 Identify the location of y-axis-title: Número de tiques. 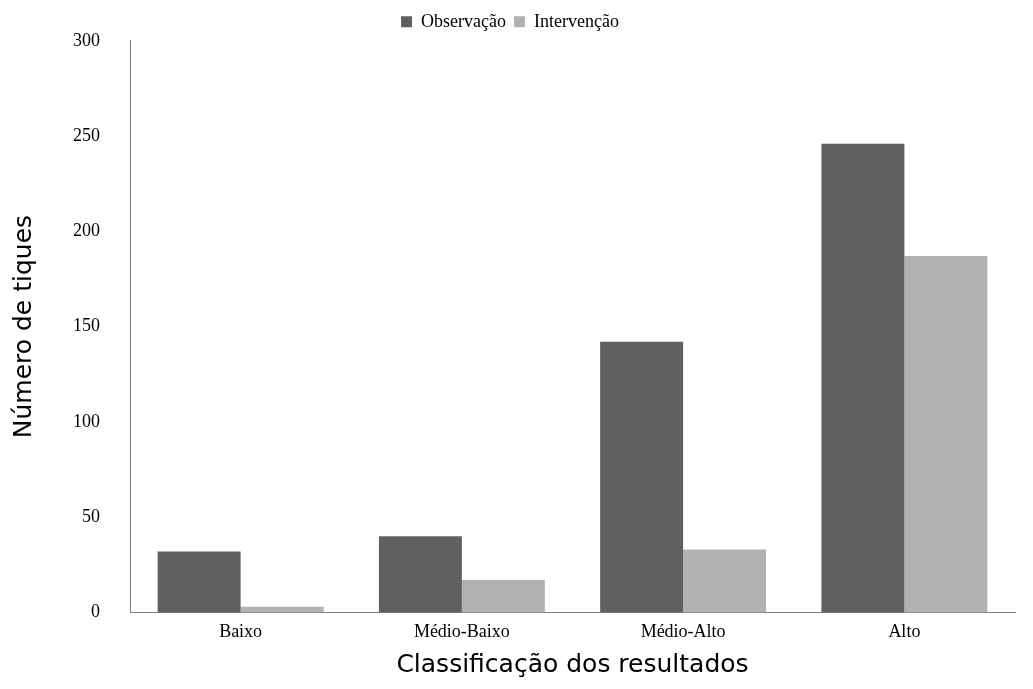
(22, 326).